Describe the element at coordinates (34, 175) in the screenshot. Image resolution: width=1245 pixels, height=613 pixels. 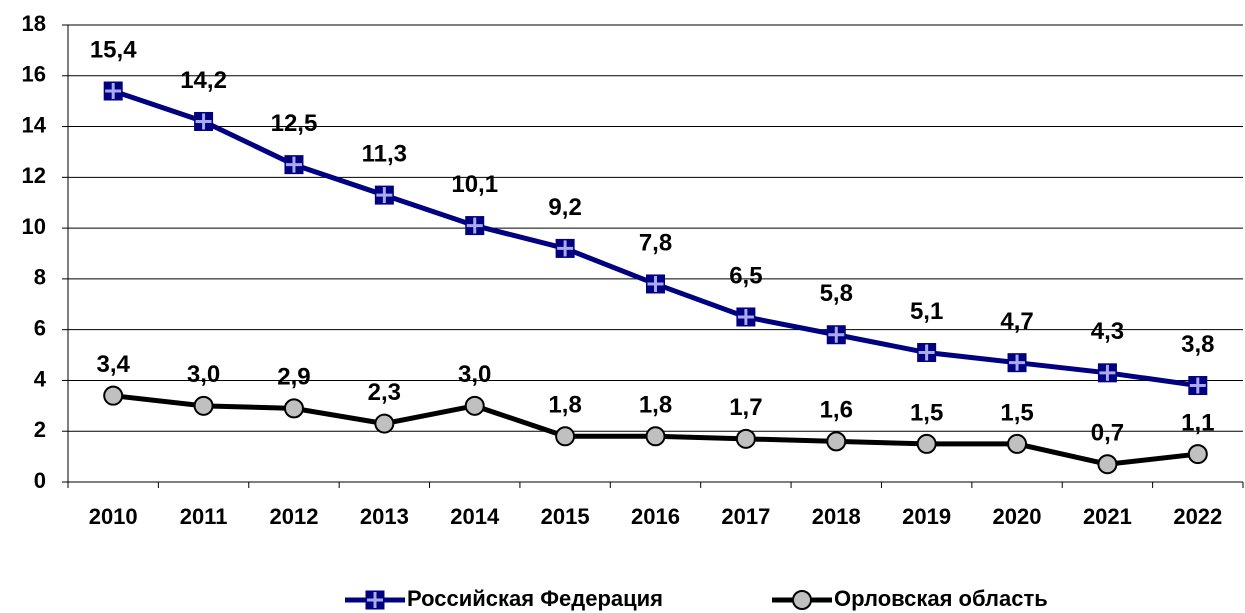
I see `y-tick-label: 12` at that location.